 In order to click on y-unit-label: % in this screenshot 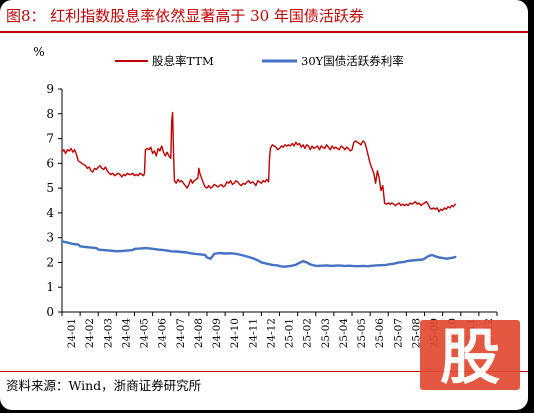, I will do `click(38, 52)`.